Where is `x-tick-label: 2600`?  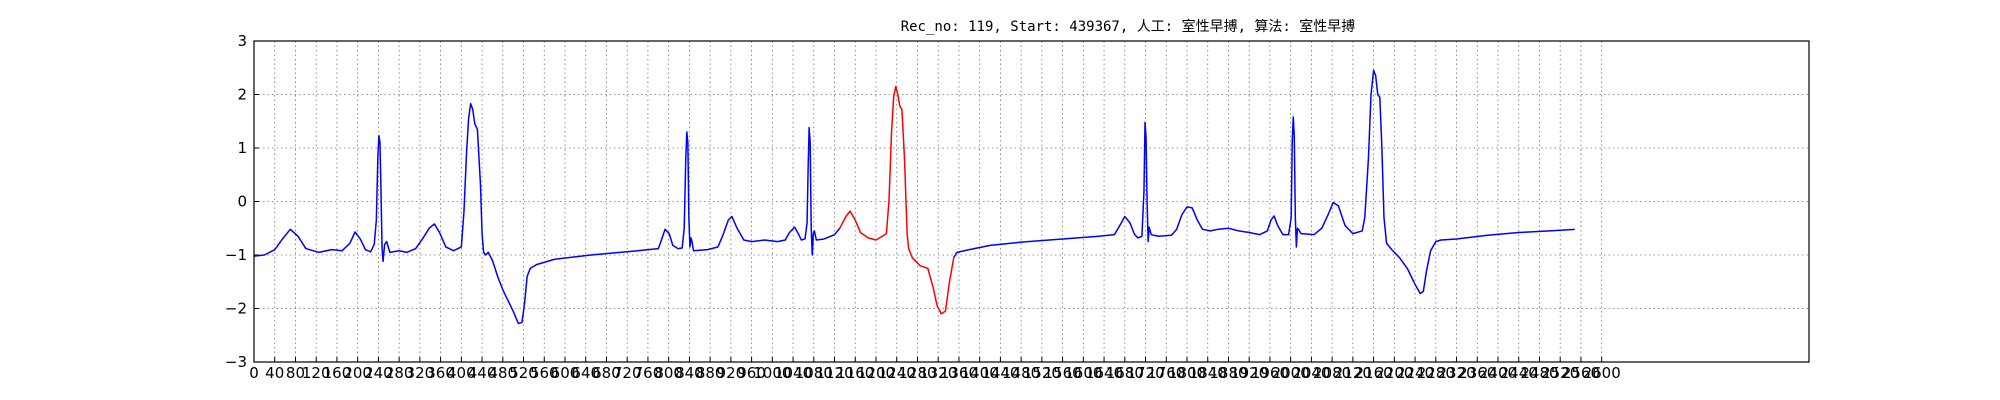
x-tick-label: 2600 is located at coordinates (1602, 373).